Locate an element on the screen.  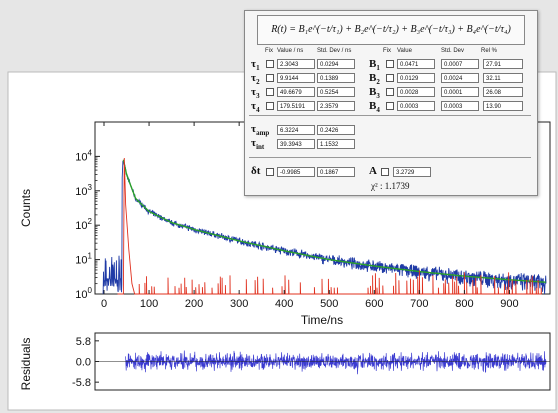
shift-value-field: -0.9985 is located at coordinates (296, 172).